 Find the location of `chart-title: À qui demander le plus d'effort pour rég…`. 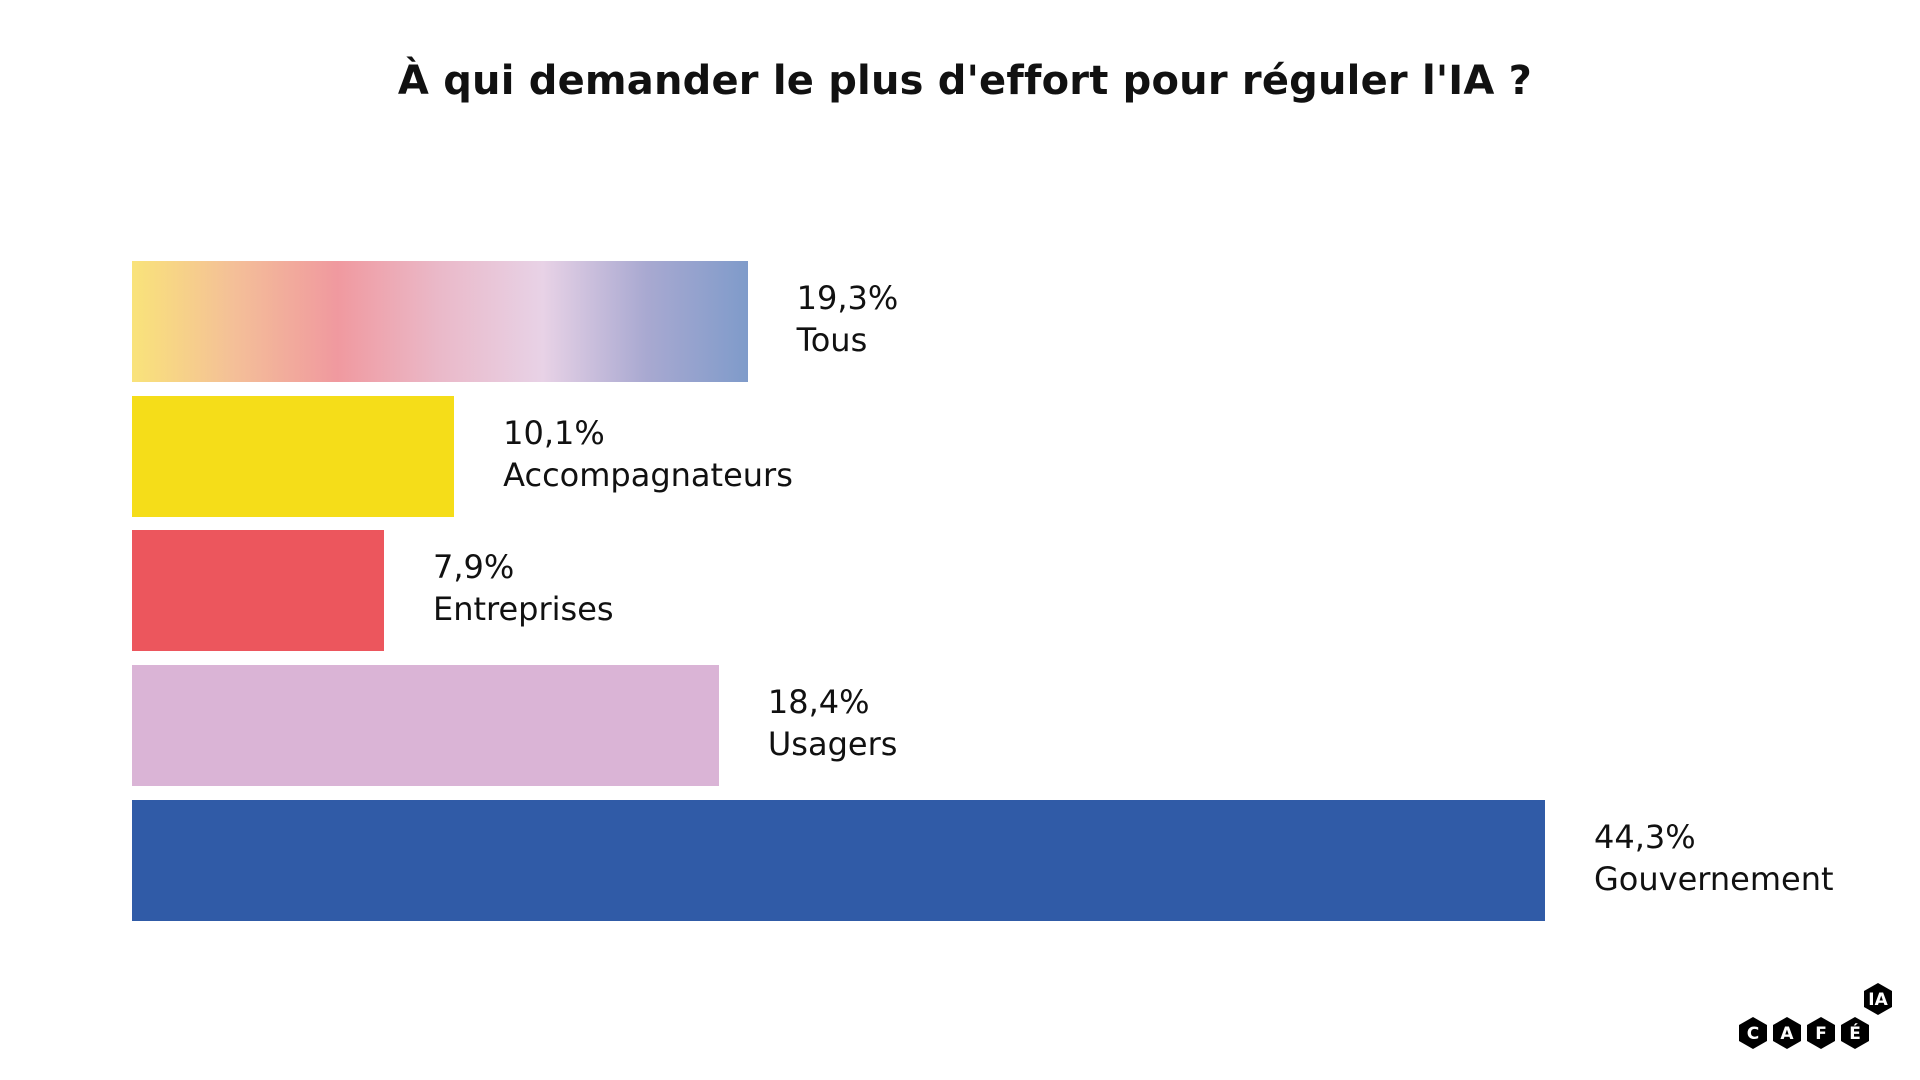

chart-title: À qui demander le plus d'effort pour rég… is located at coordinates (965, 81).